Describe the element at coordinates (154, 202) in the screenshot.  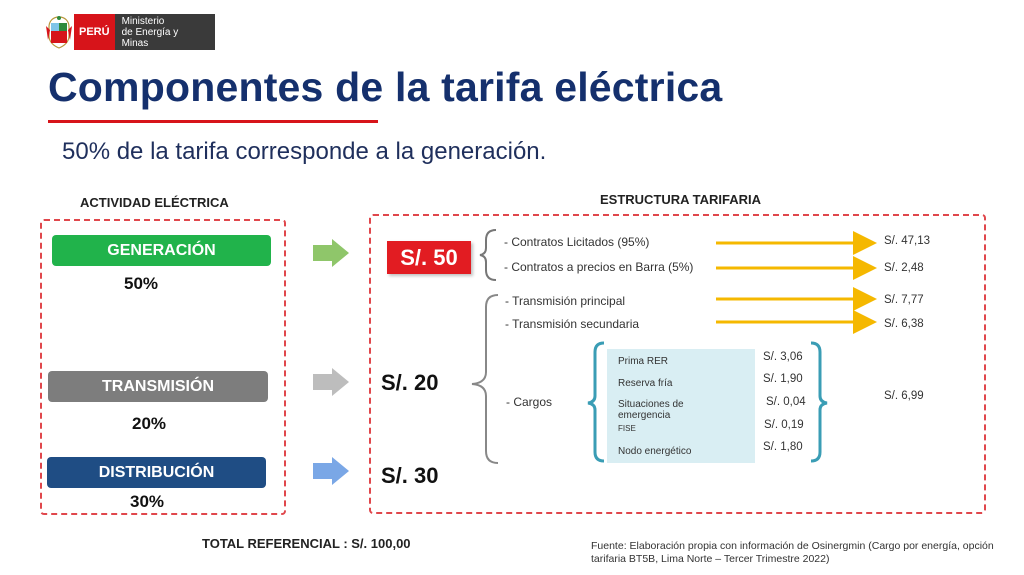
I see `activity-heading: ACTIVIDAD ELÉCTRICA` at that location.